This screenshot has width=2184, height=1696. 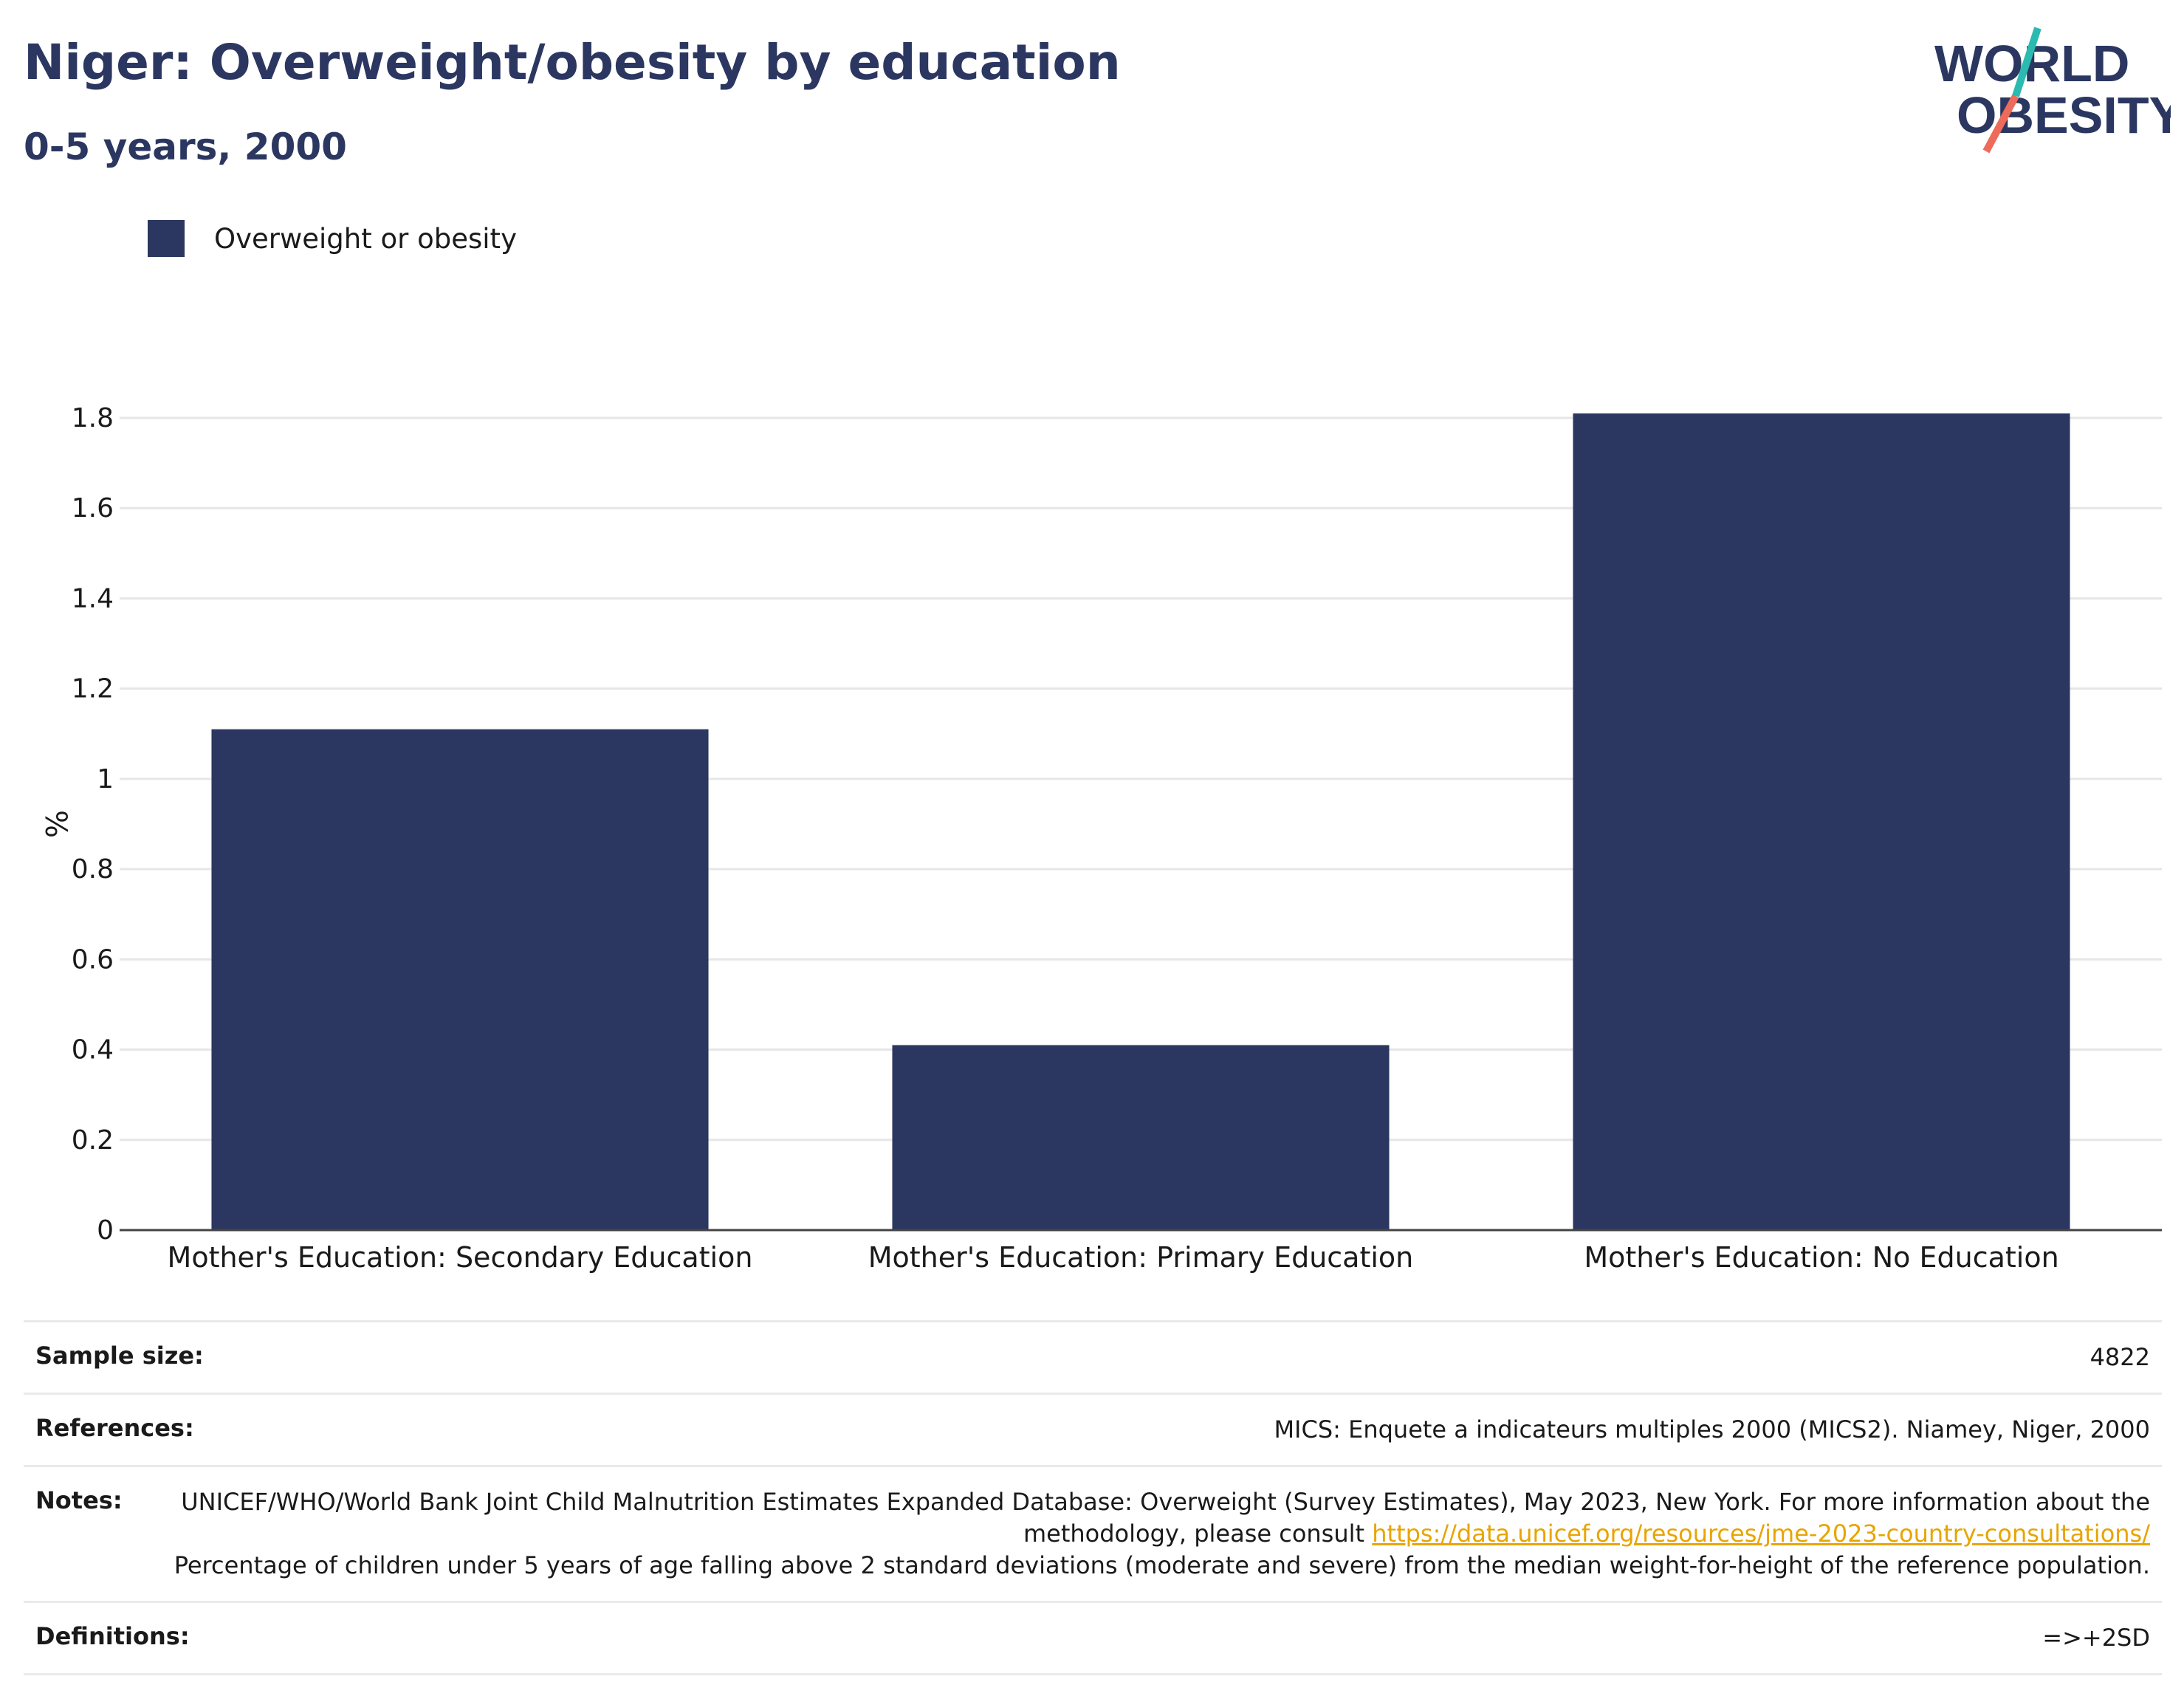 I want to click on references-label: References:, so click(x=114, y=1428).